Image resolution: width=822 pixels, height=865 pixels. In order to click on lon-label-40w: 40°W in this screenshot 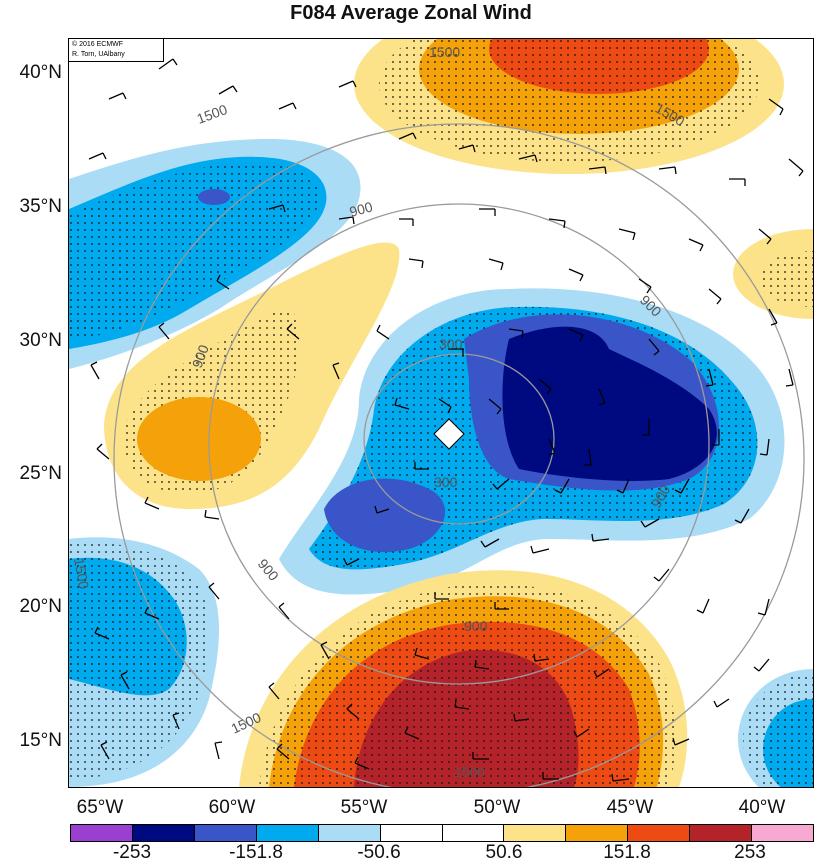, I will do `click(762, 807)`.